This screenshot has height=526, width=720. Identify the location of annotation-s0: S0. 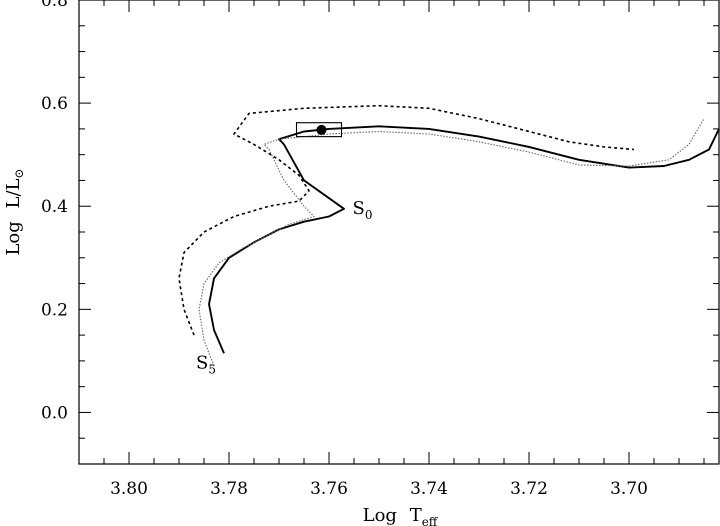
(363, 210).